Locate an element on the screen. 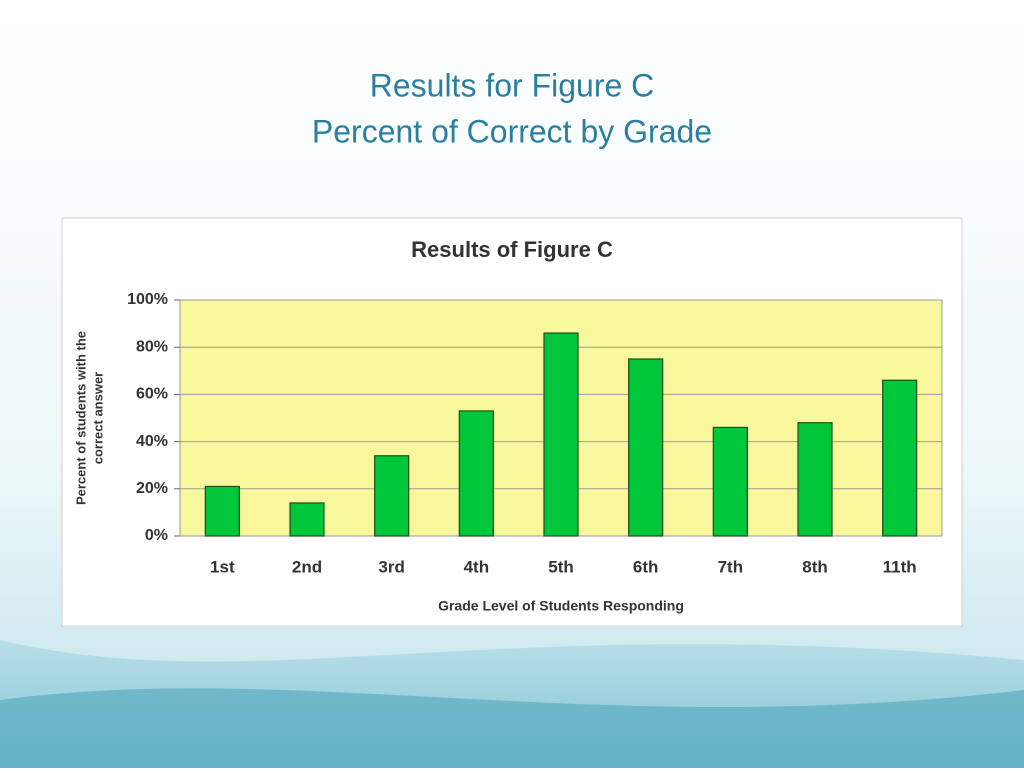 This screenshot has width=1024, height=773. x-tick-label: 6th is located at coordinates (646, 566).